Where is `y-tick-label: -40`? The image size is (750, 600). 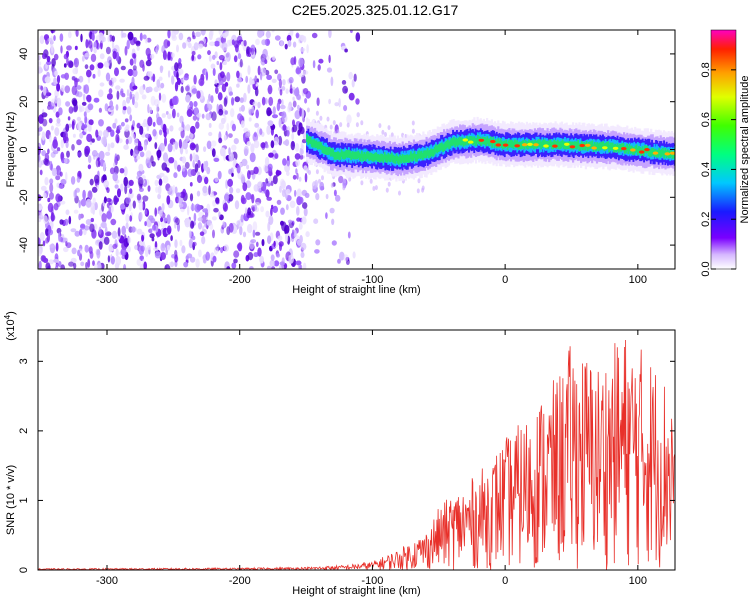 y-tick-label: -40 is located at coordinates (24, 245).